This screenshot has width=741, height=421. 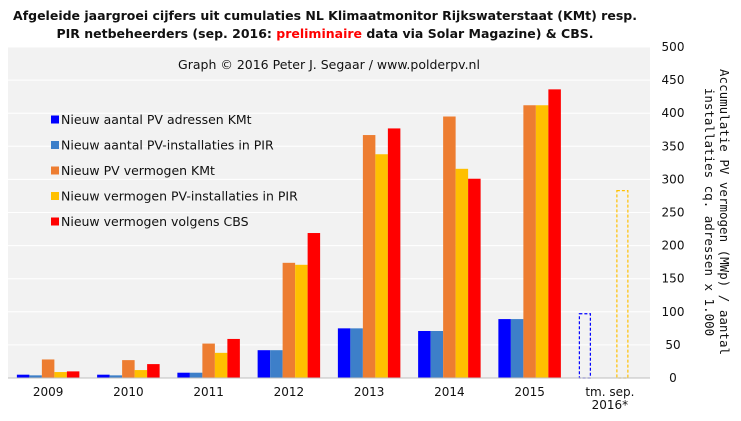 What do you see at coordinates (673, 378) in the screenshot?
I see `y-tick-label: 0` at bounding box center [673, 378].